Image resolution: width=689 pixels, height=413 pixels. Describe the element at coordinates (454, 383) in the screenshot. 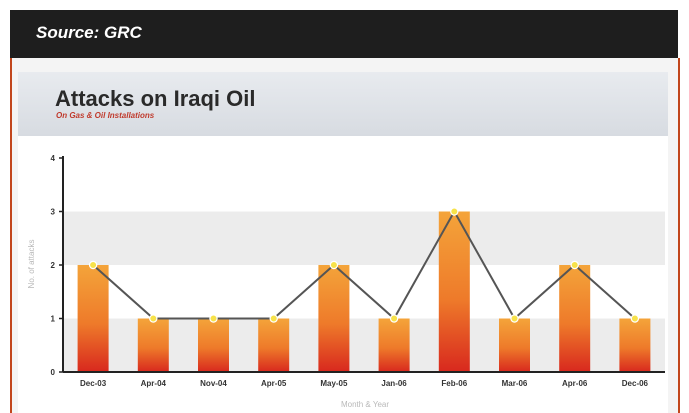

I see `x-tick-label: Feb-06` at that location.